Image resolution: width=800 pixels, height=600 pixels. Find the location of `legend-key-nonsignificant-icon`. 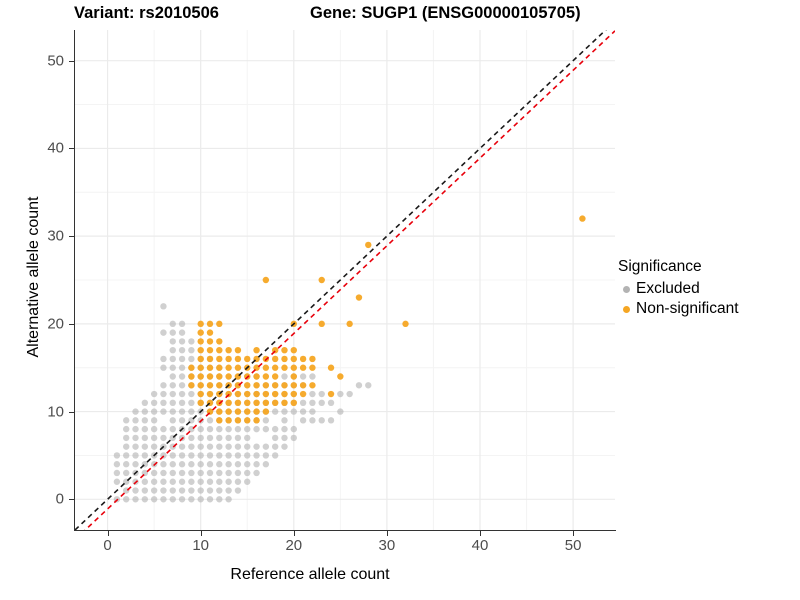

legend-key-nonsignificant-icon is located at coordinates (626, 309).